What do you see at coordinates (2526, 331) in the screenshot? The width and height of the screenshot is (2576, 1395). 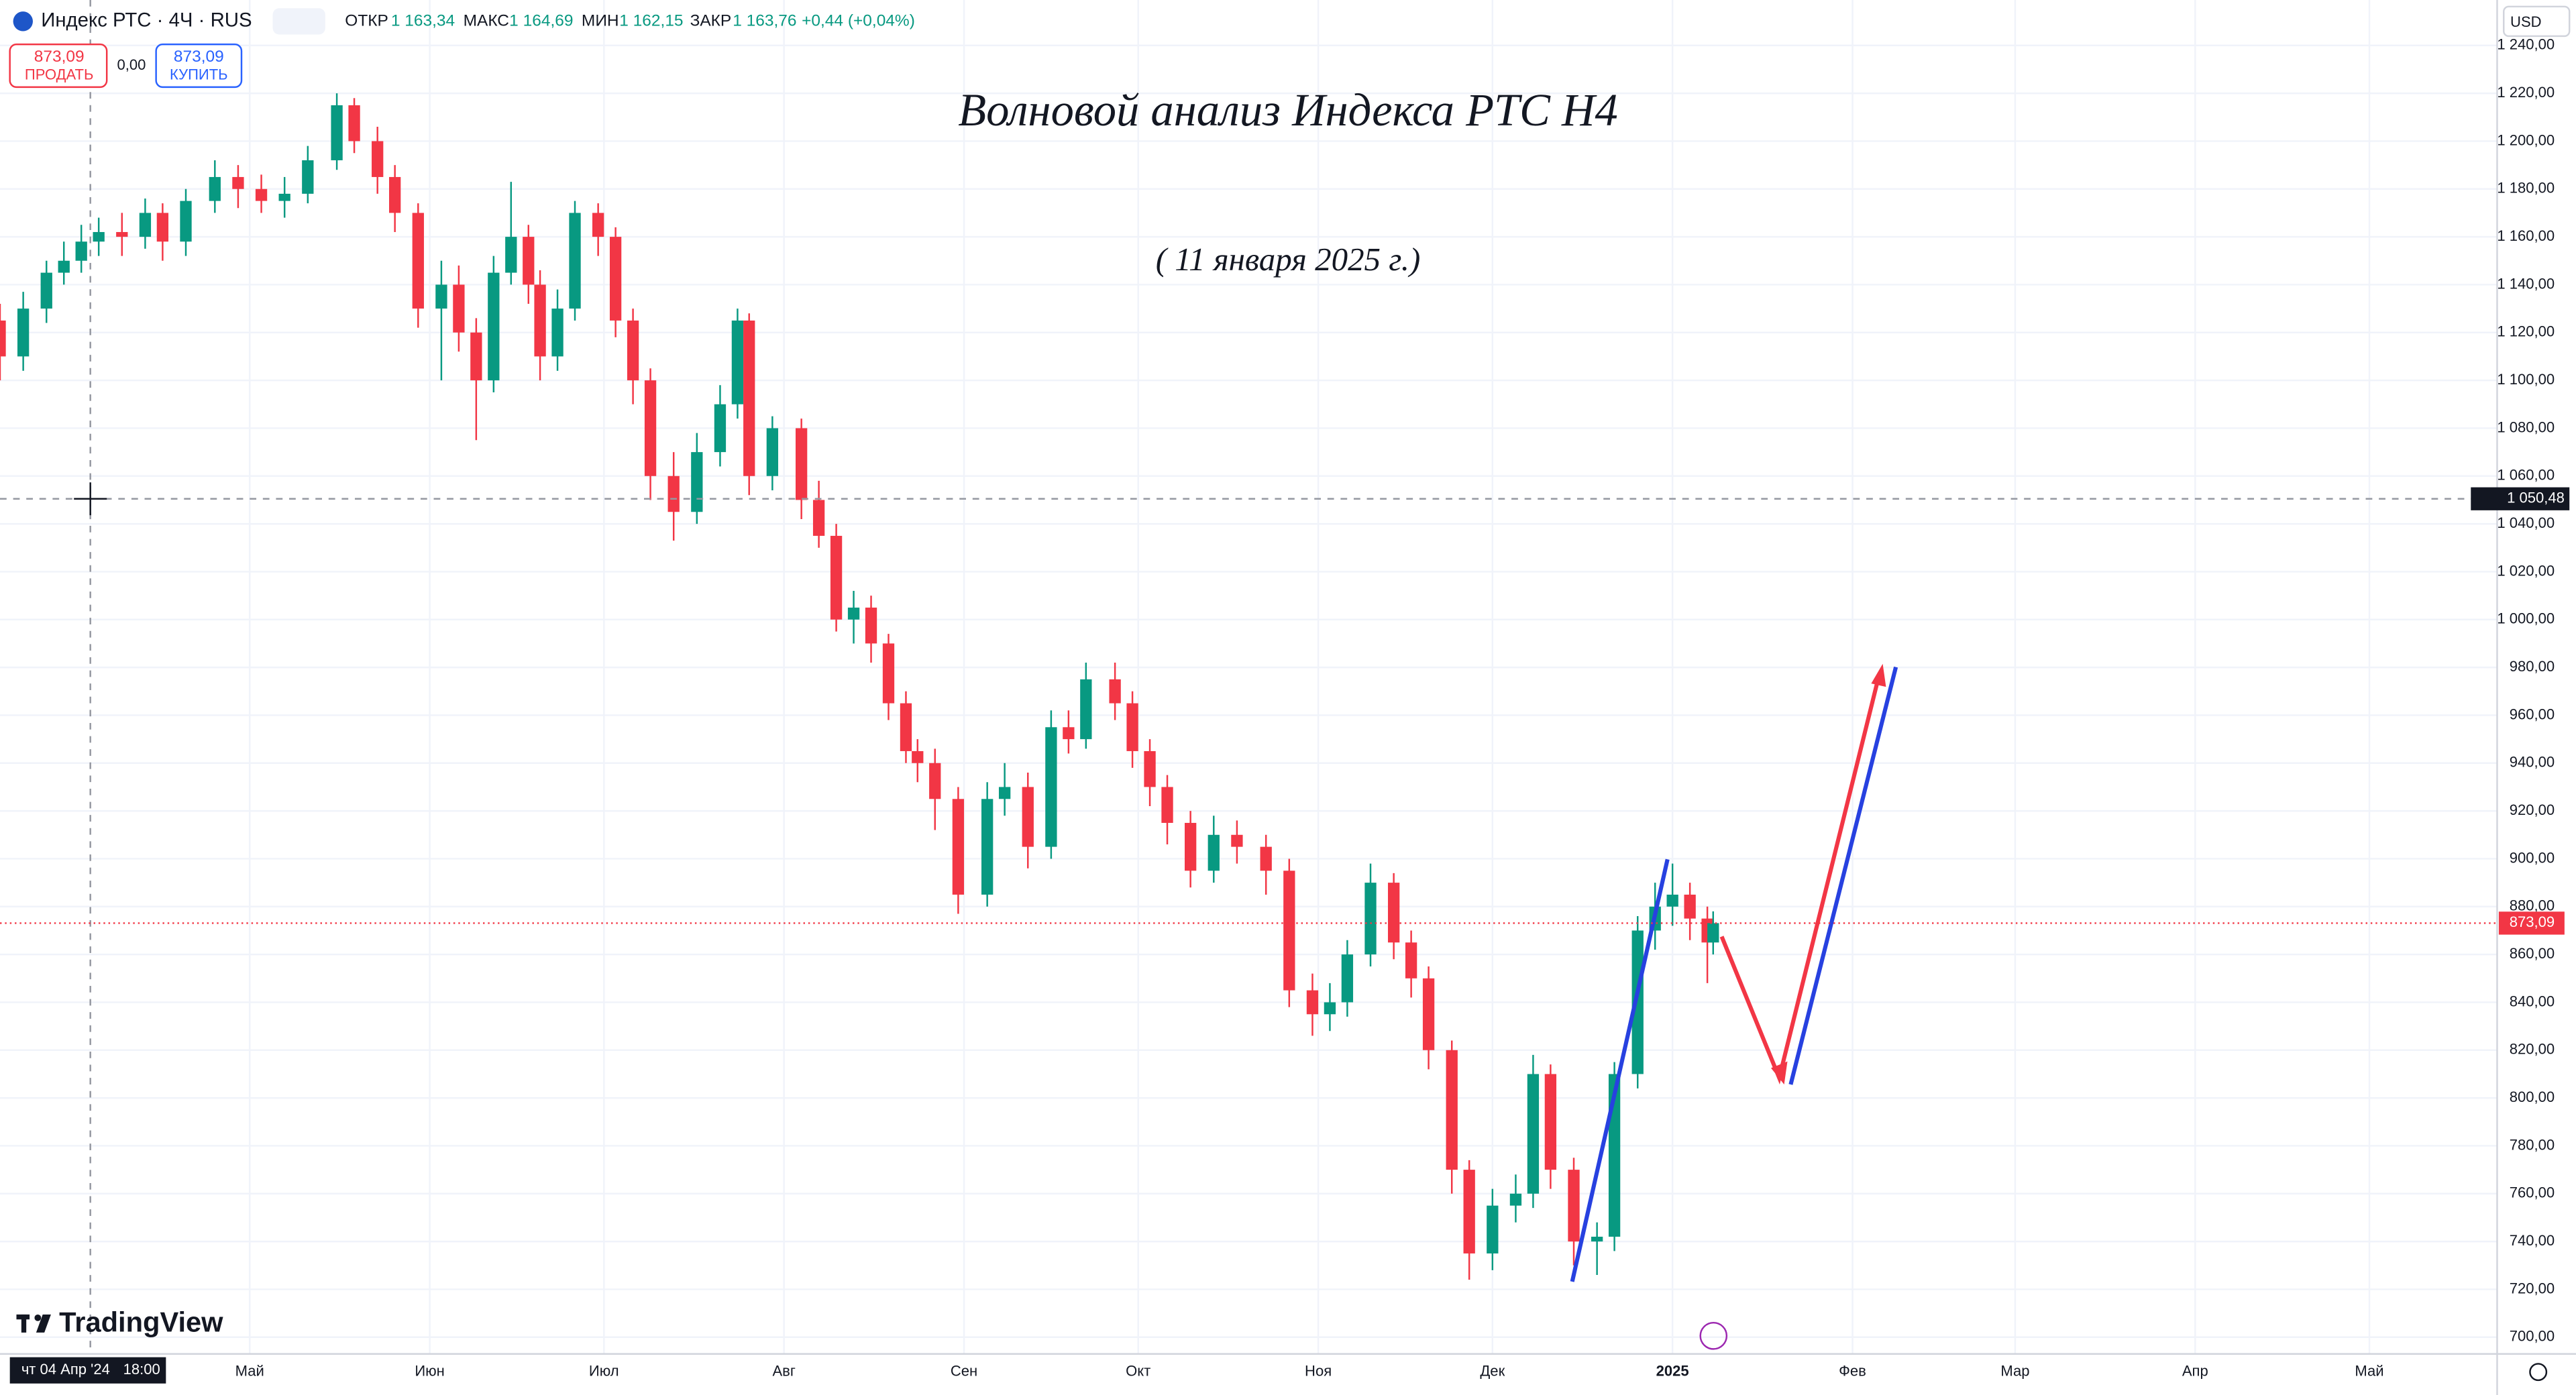 I see `y-tick-label: 1 120,00` at bounding box center [2526, 331].